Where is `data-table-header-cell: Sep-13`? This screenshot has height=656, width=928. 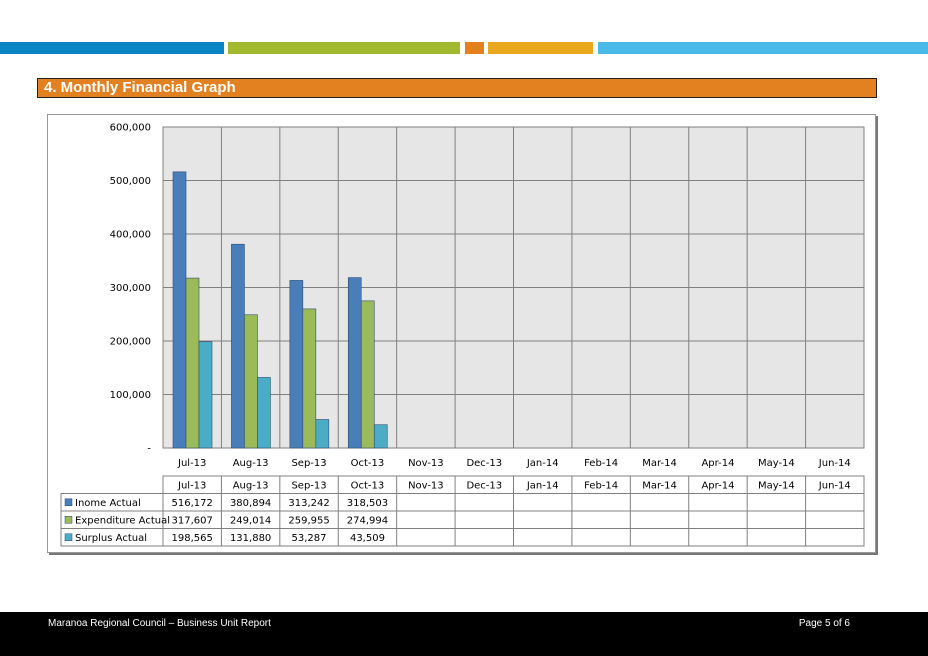 data-table-header-cell: Sep-13 is located at coordinates (308, 486).